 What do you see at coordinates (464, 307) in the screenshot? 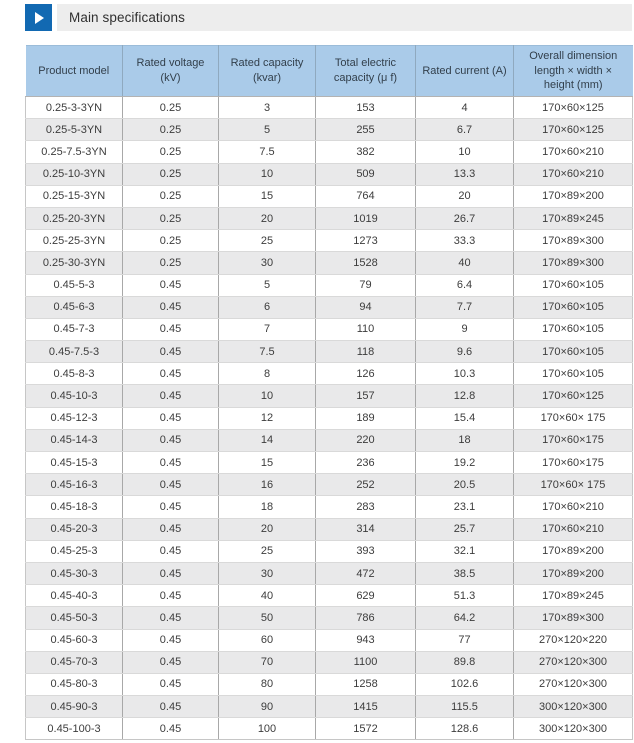
I see `cell-rated-current: 7.7` at bounding box center [464, 307].